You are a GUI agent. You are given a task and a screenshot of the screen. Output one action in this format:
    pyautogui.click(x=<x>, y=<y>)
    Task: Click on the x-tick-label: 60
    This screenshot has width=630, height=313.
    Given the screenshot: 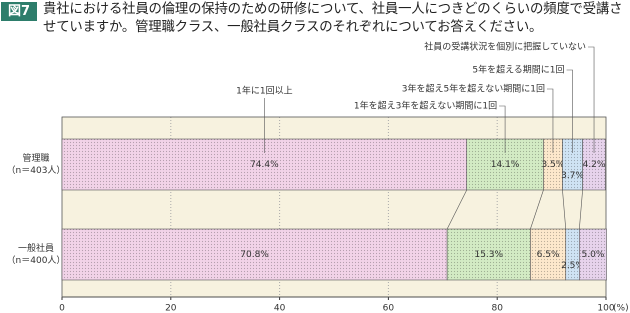 What is the action you would take?
    pyautogui.click(x=389, y=308)
    